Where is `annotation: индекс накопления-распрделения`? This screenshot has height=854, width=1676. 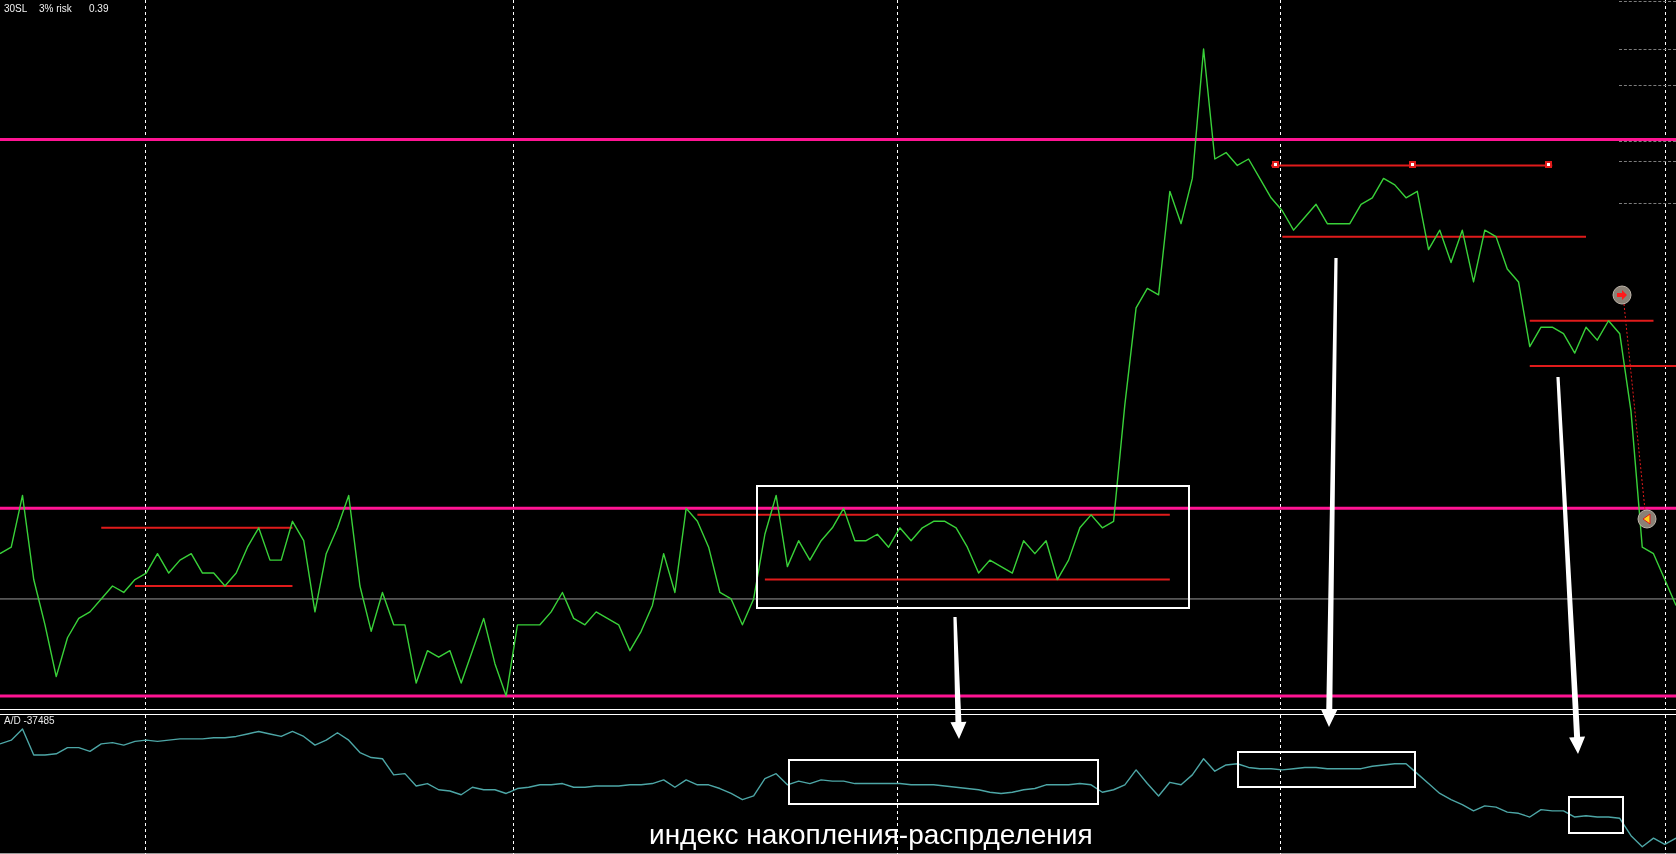 annotation: индекс накопления-распрделения is located at coordinates (871, 835).